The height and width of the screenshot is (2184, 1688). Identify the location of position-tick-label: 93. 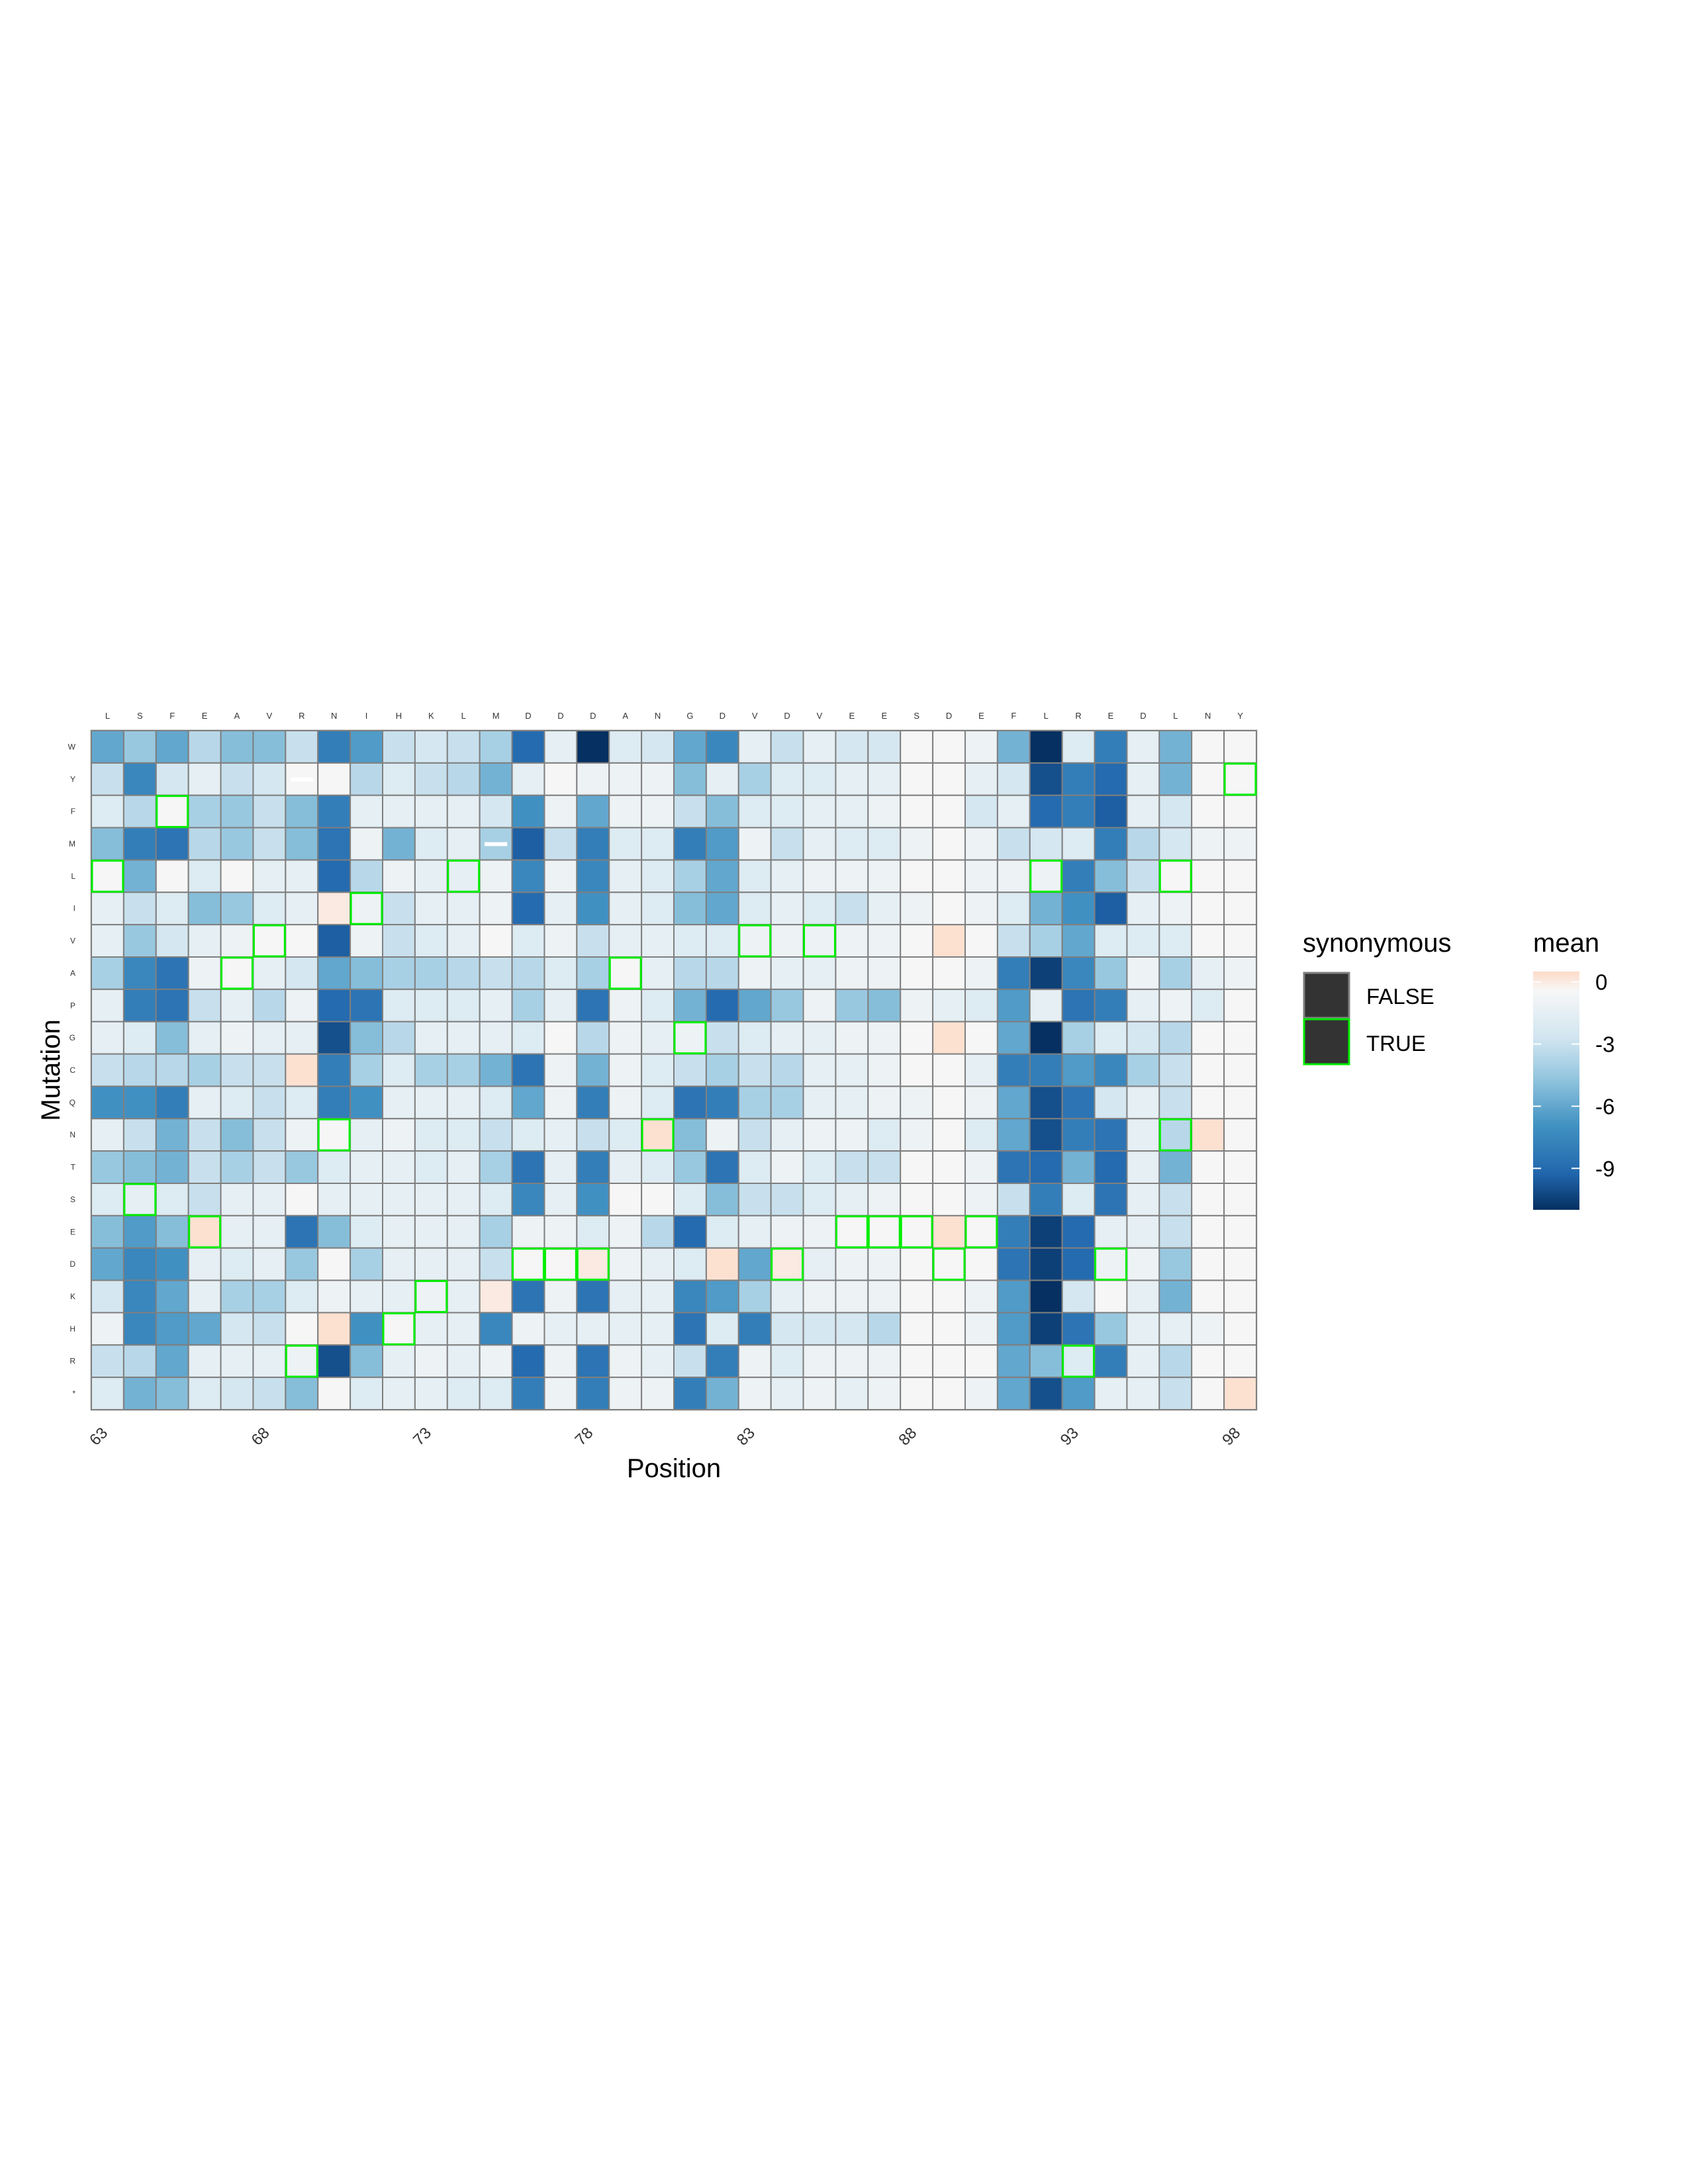
(1069, 1436).